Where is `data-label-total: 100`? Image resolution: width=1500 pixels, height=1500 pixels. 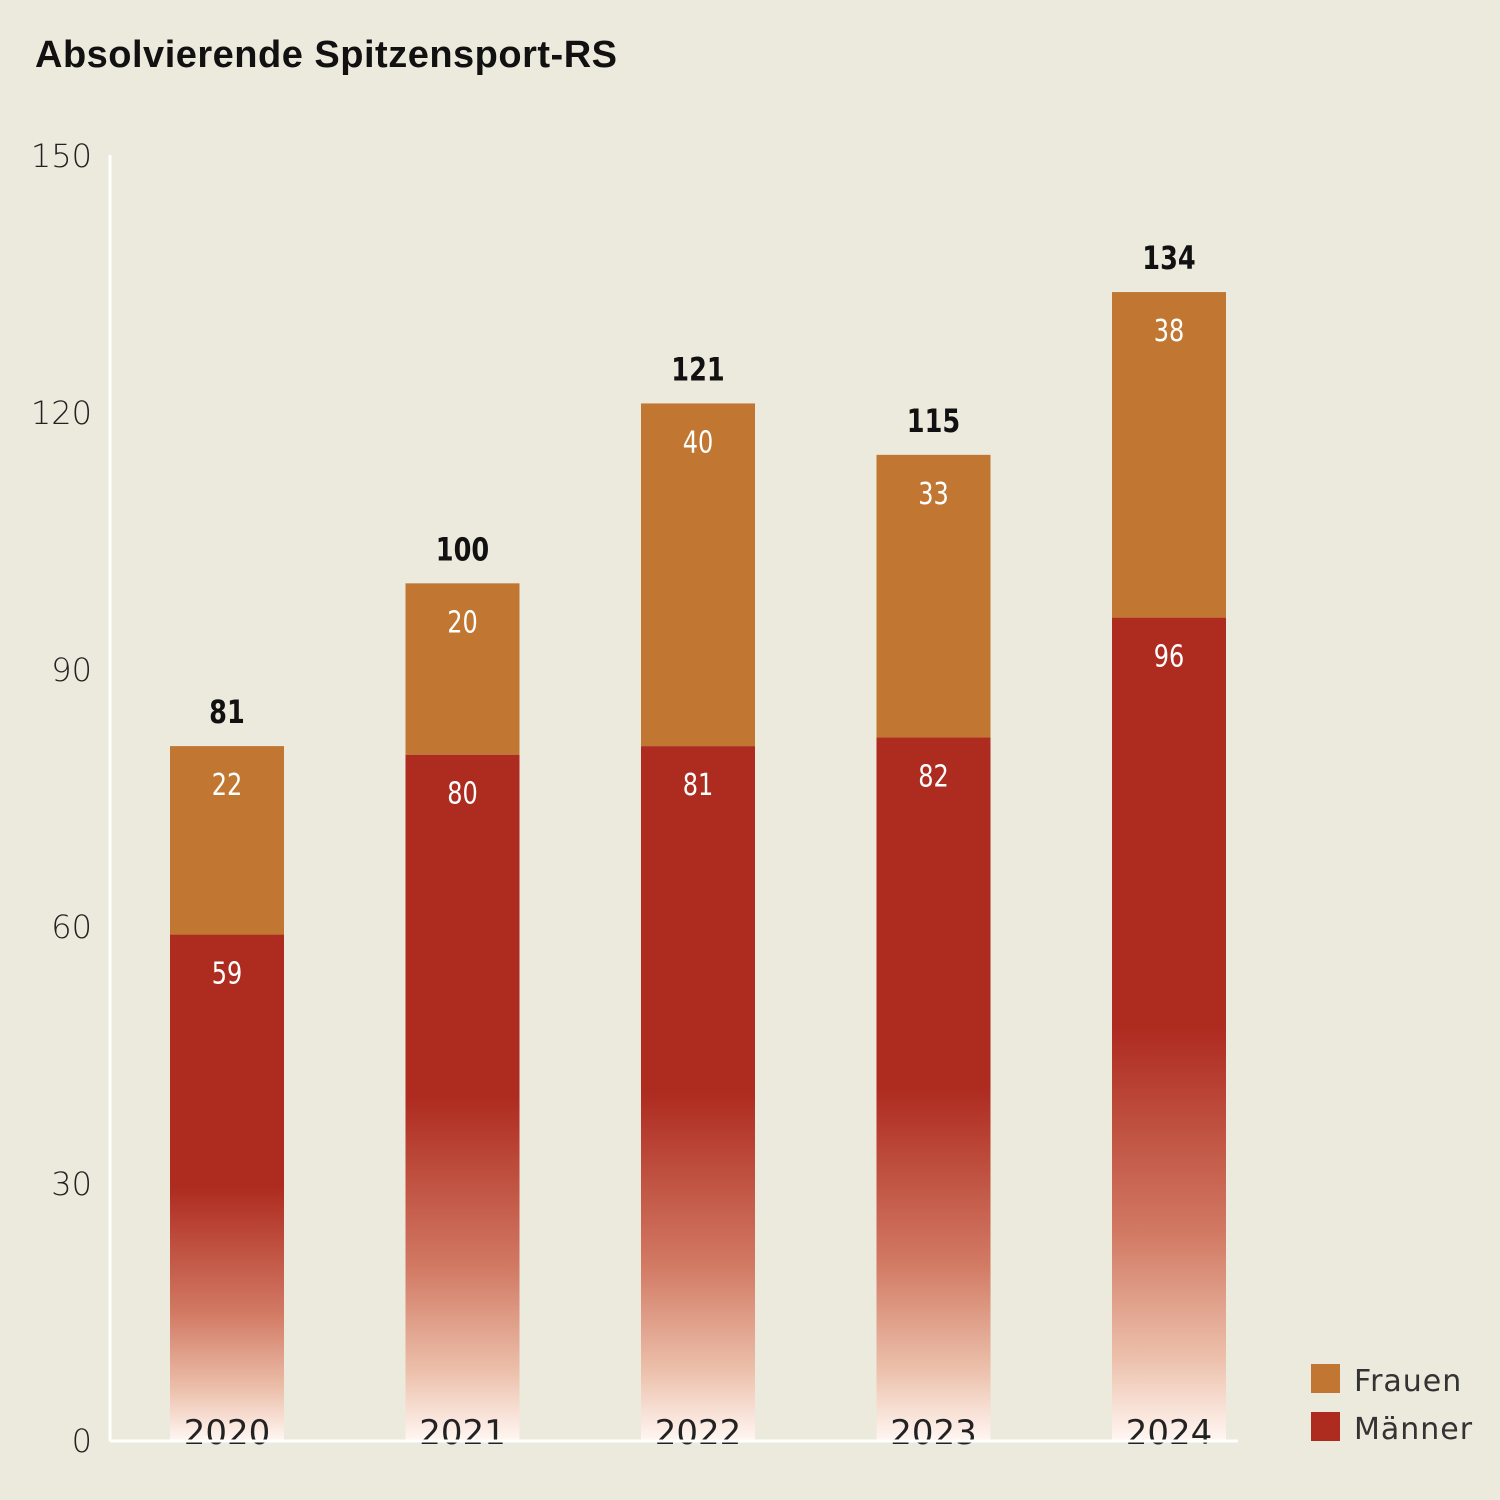 data-label-total: 100 is located at coordinates (462, 550).